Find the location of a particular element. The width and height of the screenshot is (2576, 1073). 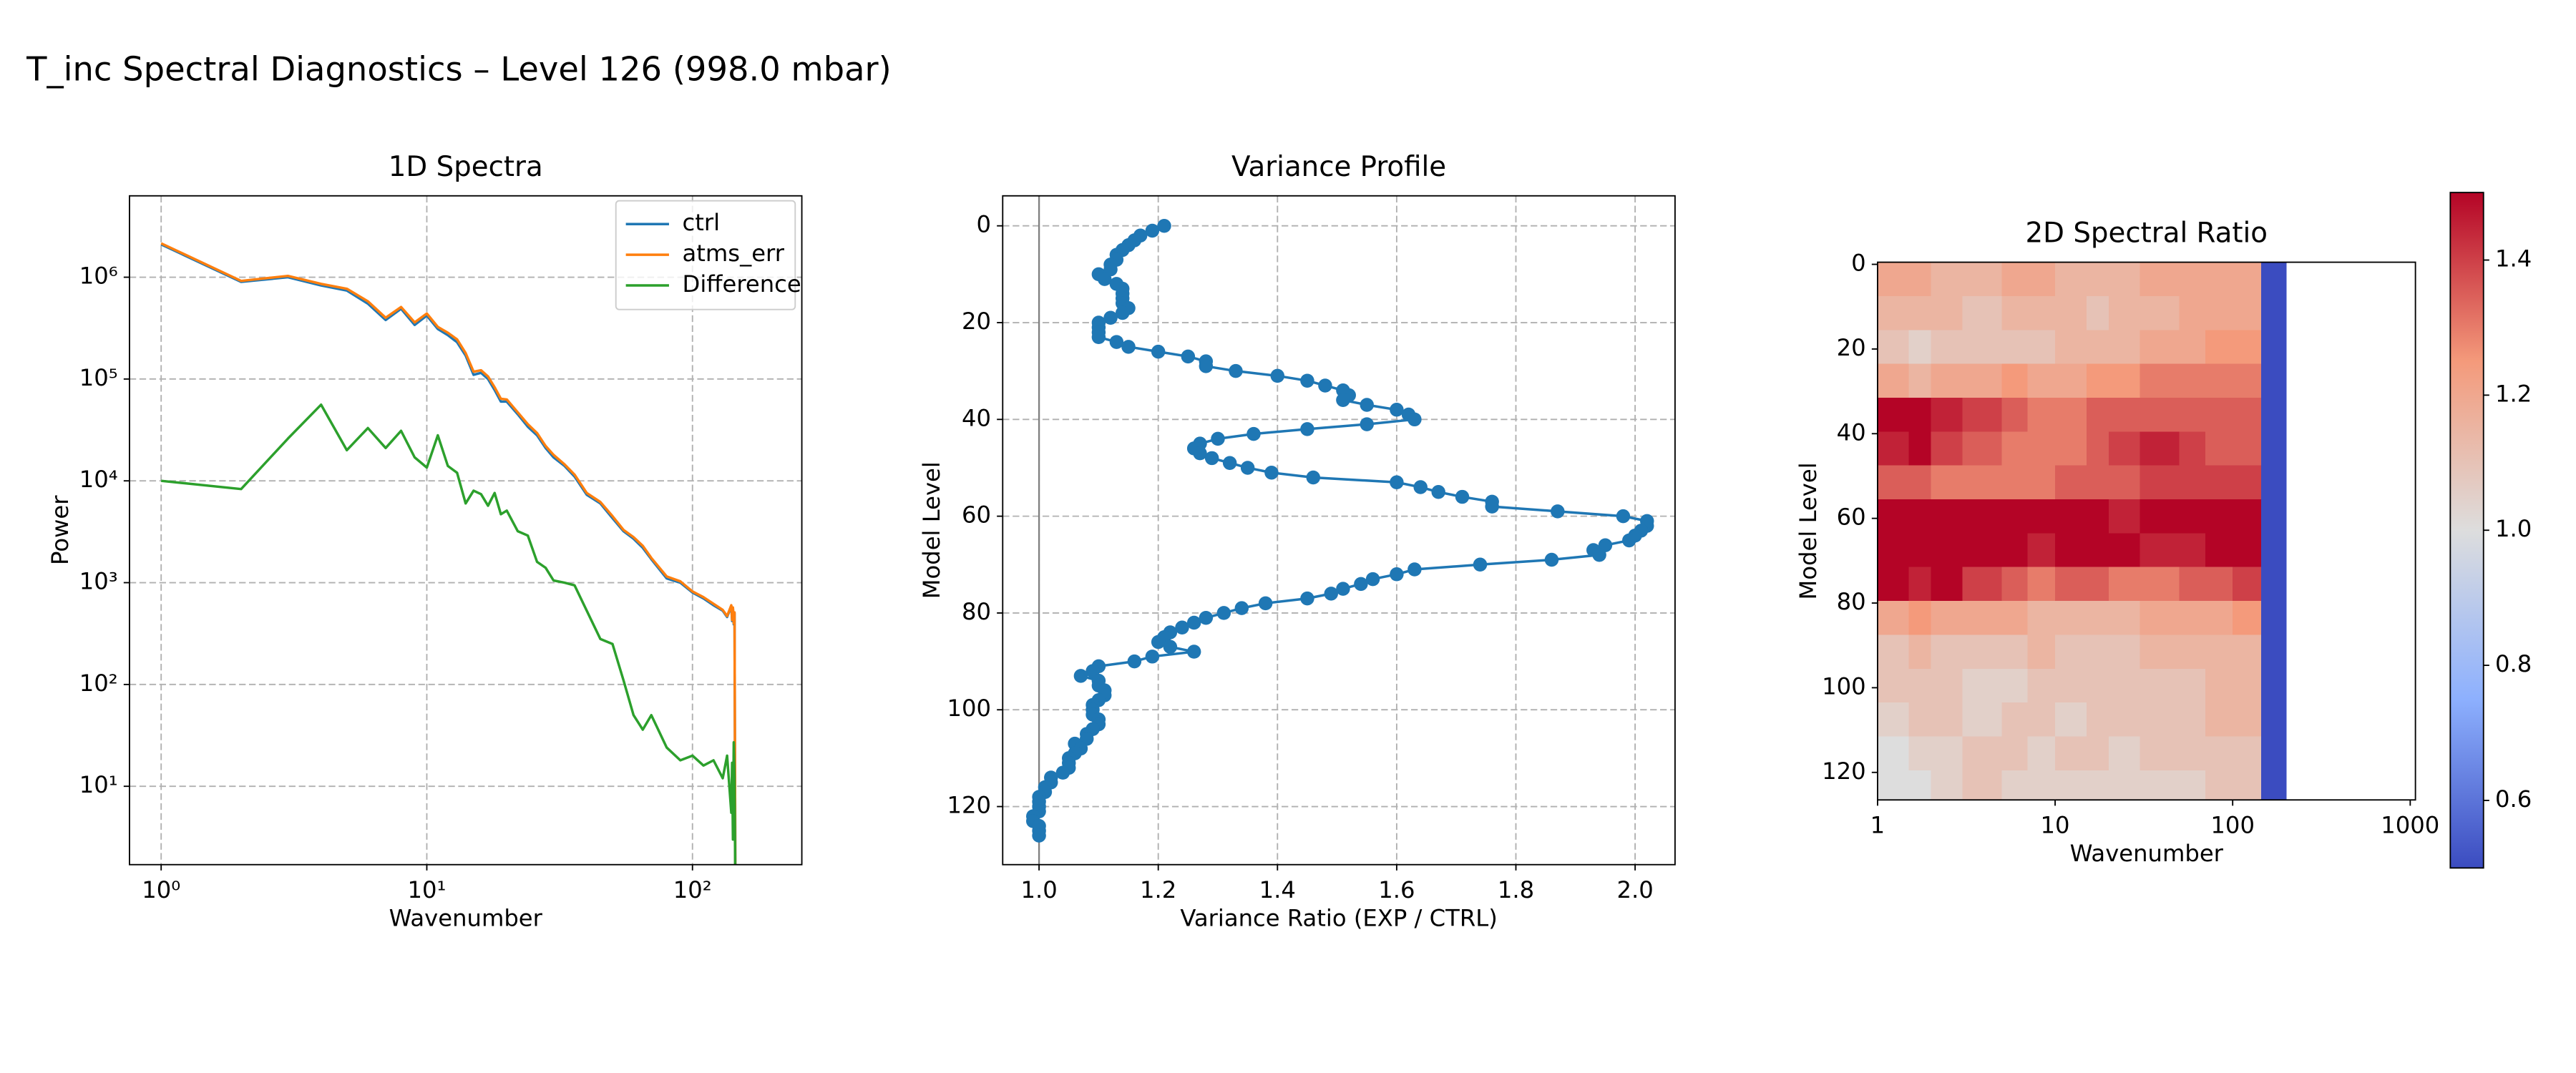

y-tick-label: 80 is located at coordinates (1851, 601).